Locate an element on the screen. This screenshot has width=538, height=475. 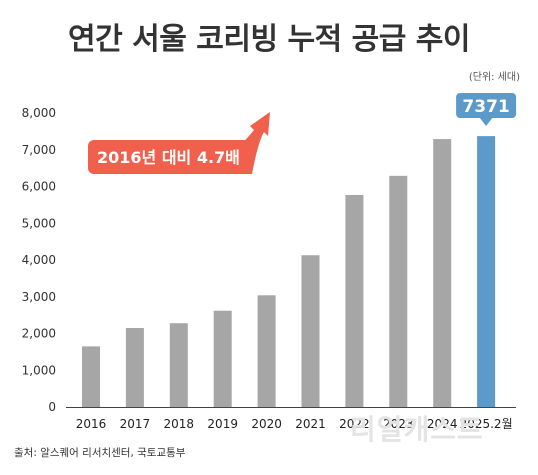
bar-2020 is located at coordinates (266, 351).